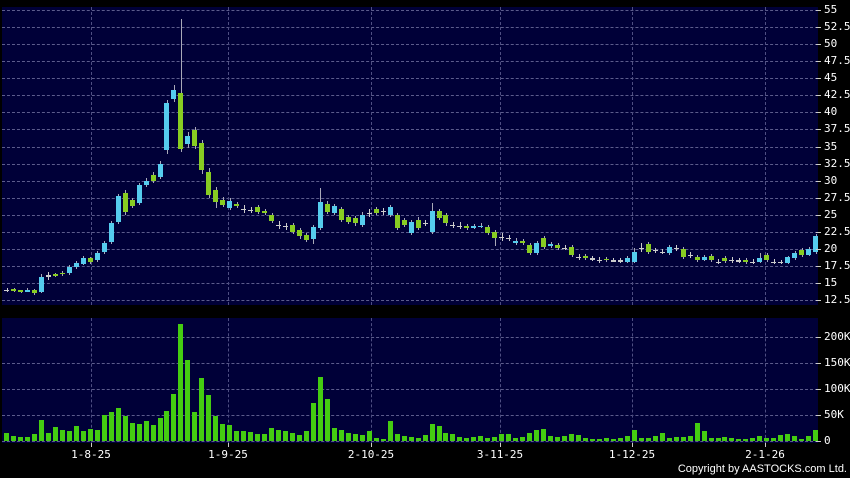 The width and height of the screenshot is (850, 478). I want to click on price-axis-label: 47.5, so click(837, 61).